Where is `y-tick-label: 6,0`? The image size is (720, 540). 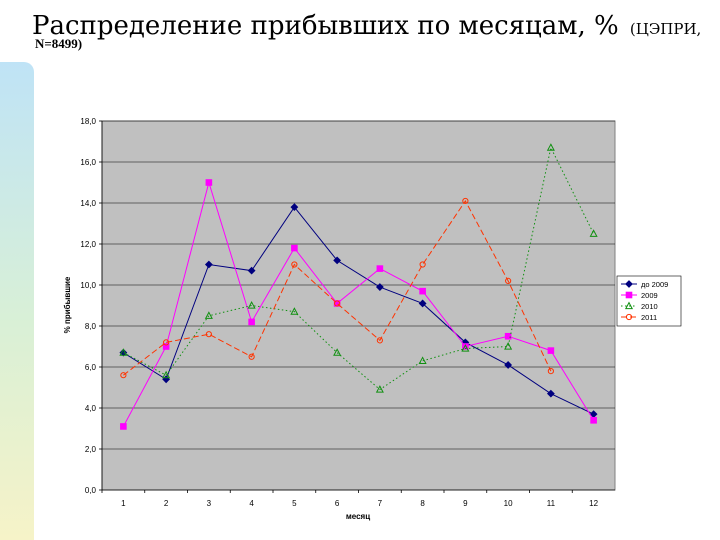
y-tick-label: 6,0 is located at coordinates (91, 367).